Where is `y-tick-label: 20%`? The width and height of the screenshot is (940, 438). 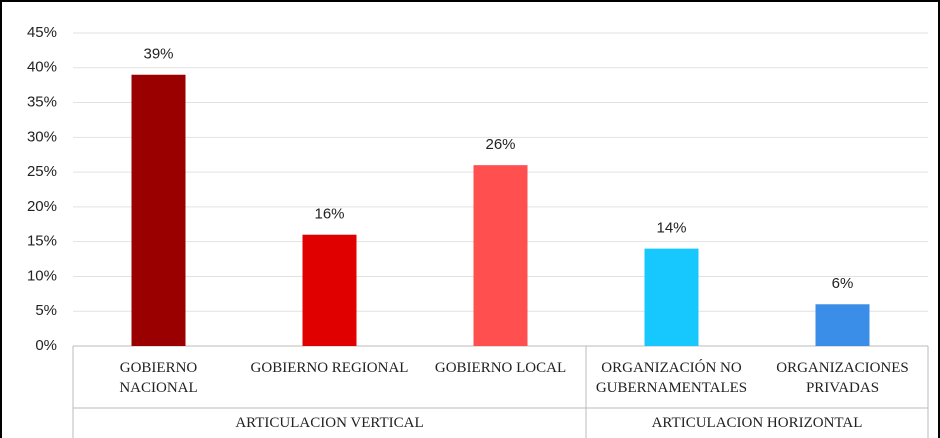 y-tick-label: 20% is located at coordinates (42, 206).